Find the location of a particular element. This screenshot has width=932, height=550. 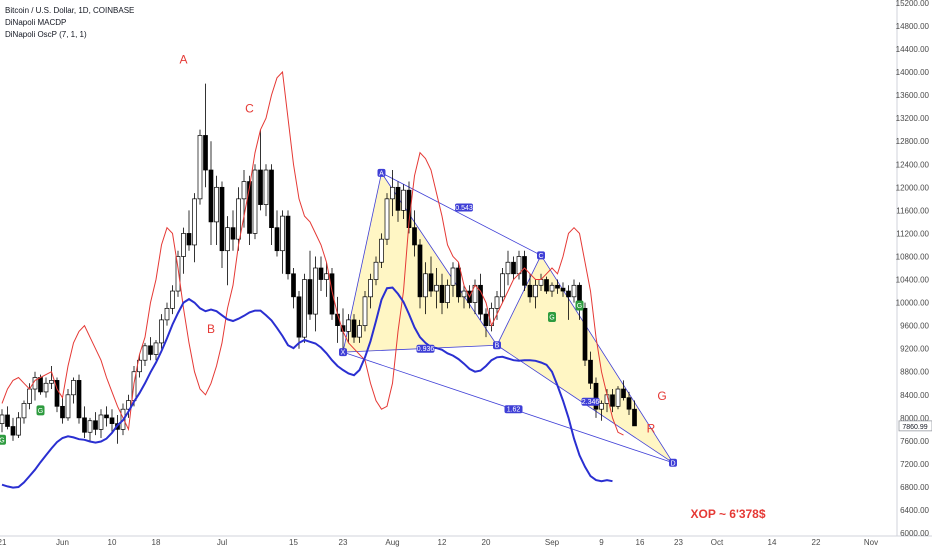

price-tick-label: 10000.00 is located at coordinates (913, 303).